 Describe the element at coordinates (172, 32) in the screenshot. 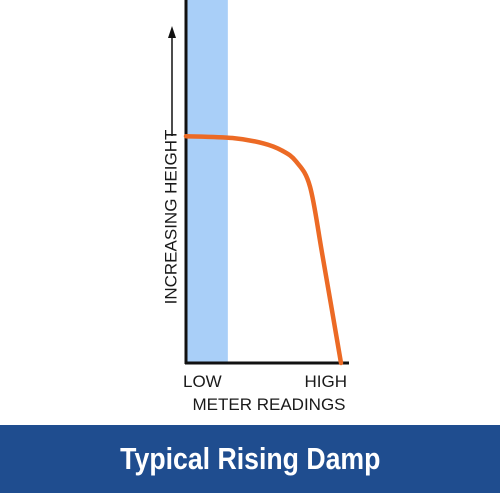

I see `height-arrow-head` at that location.